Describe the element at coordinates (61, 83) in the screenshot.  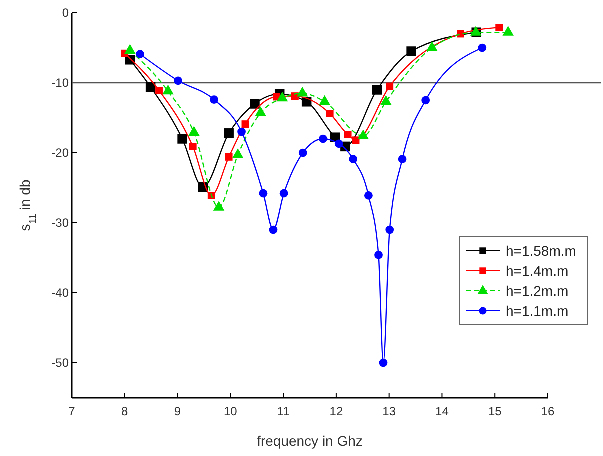
I see `y-tick-label: -10` at that location.